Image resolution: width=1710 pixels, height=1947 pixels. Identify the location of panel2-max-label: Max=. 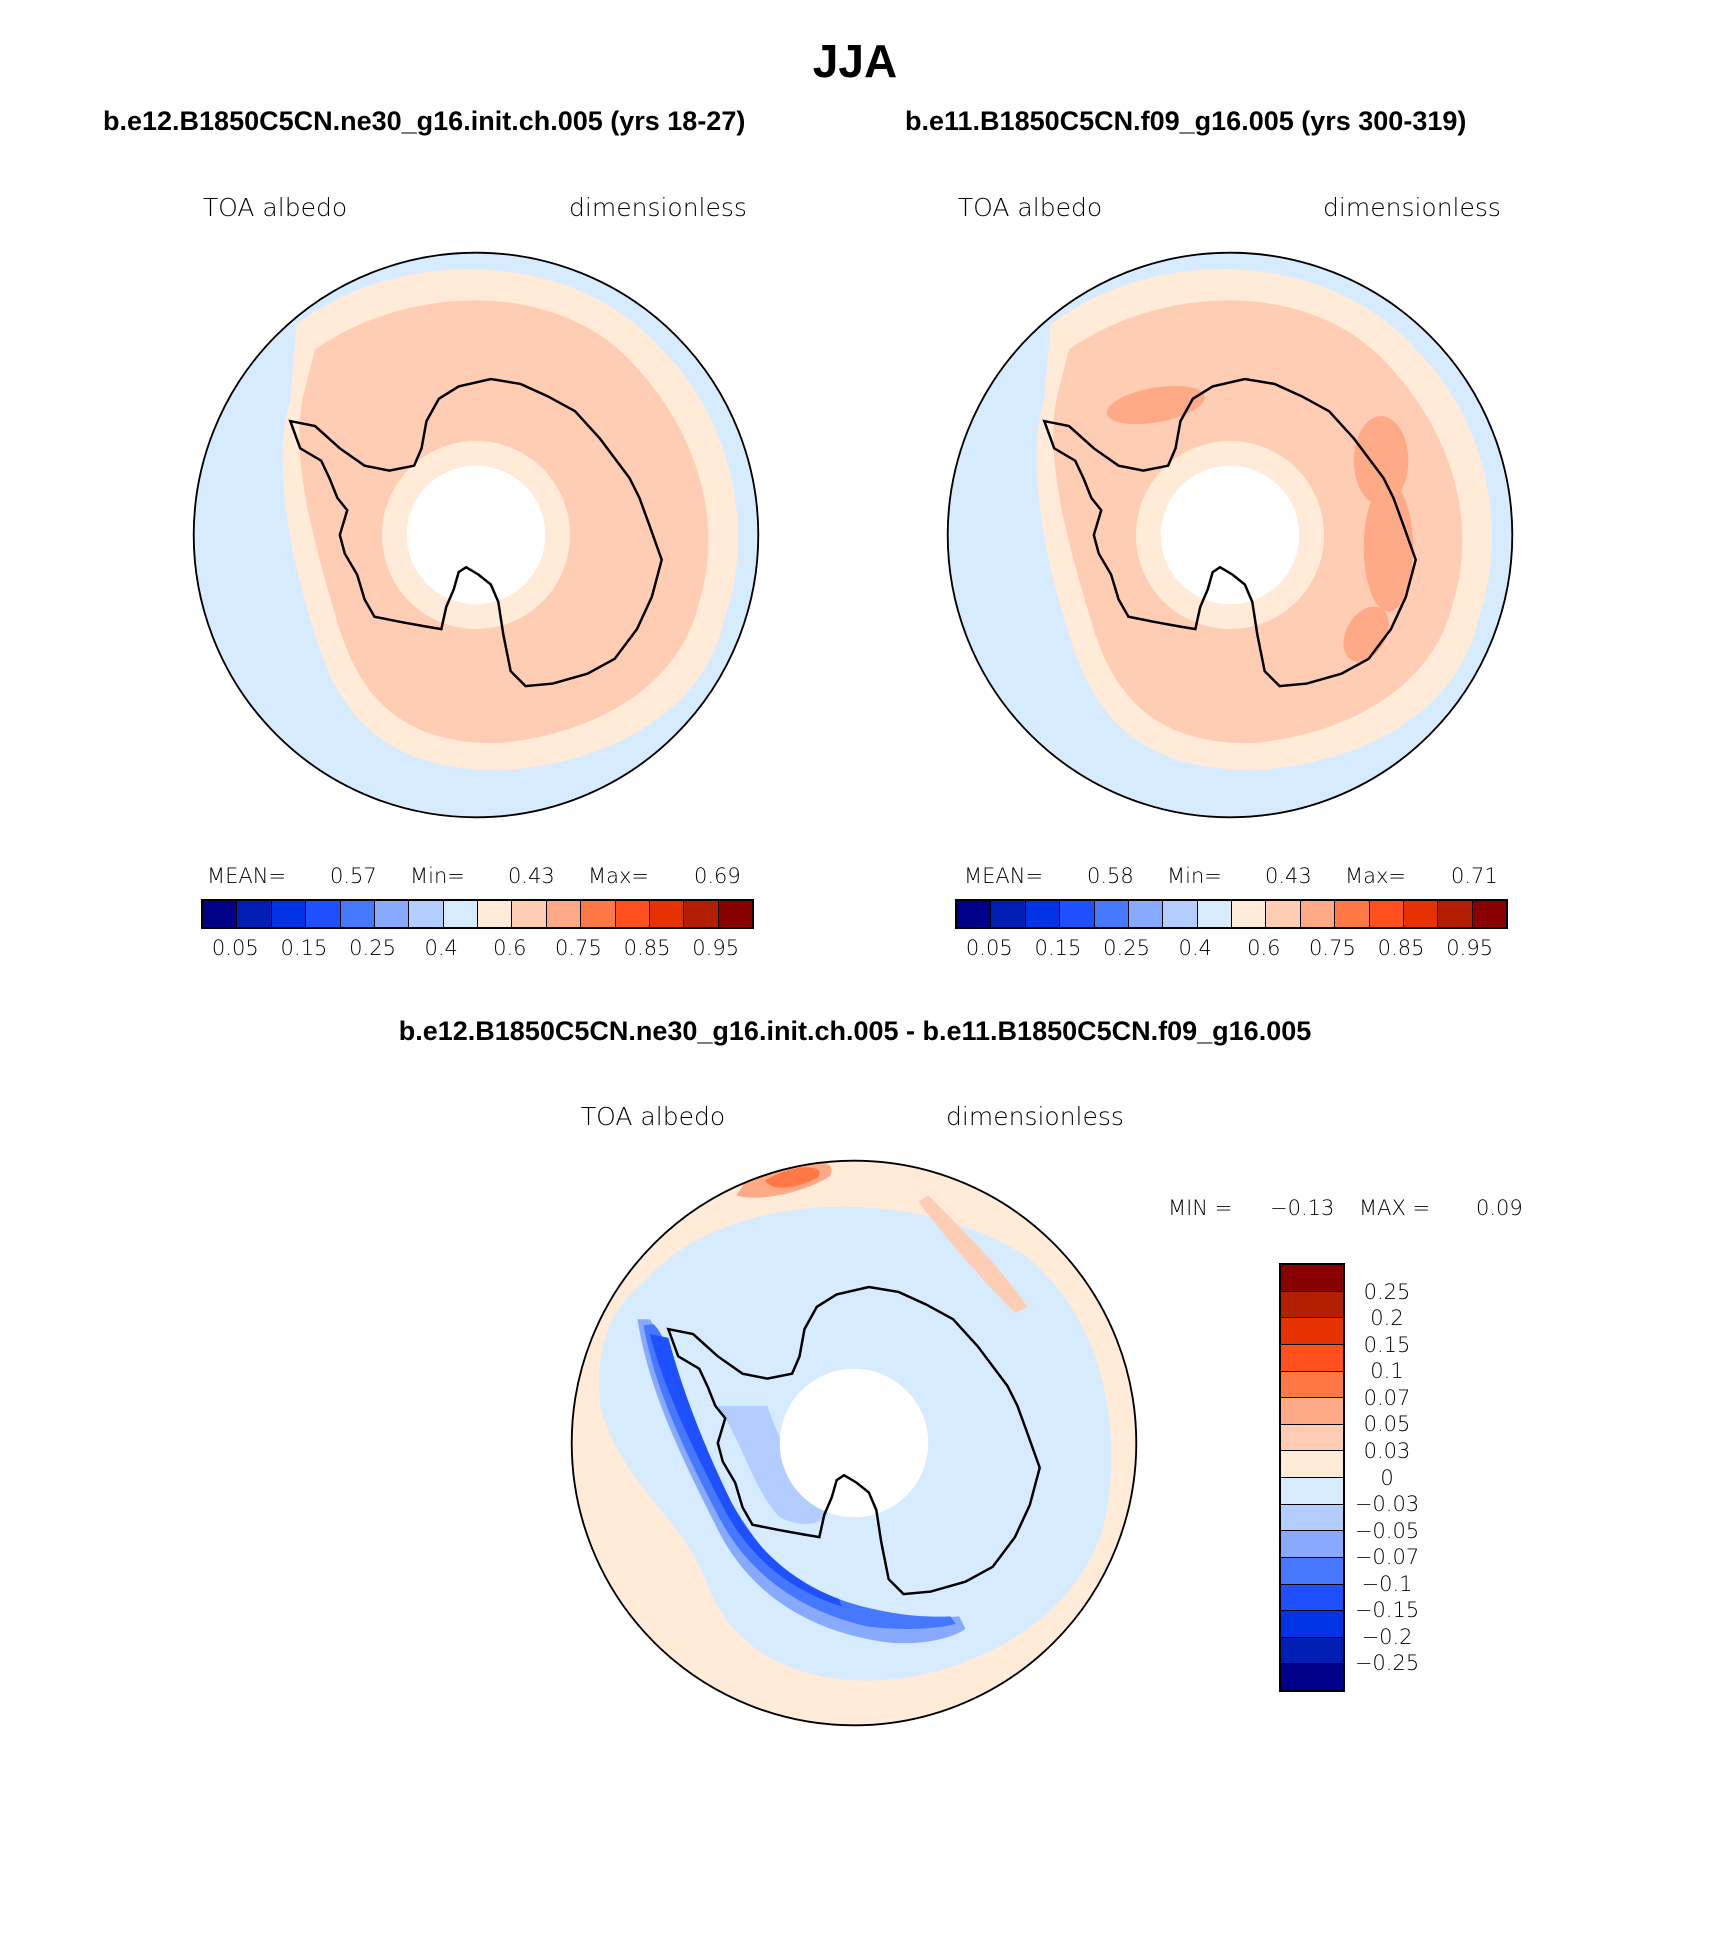
(1376, 876).